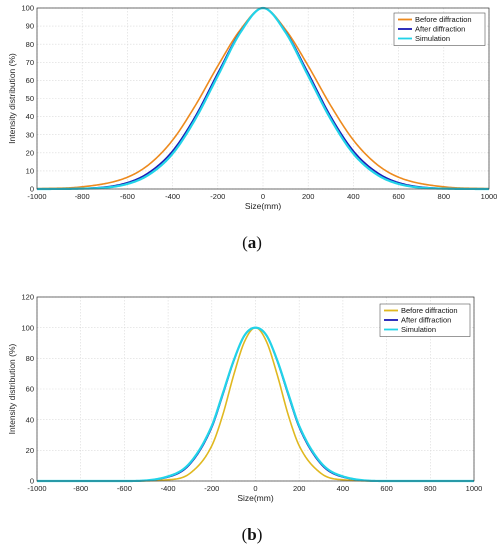 The image size is (504, 550). What do you see at coordinates (30, 26) in the screenshot?
I see `y-tick-label: 90` at bounding box center [30, 26].